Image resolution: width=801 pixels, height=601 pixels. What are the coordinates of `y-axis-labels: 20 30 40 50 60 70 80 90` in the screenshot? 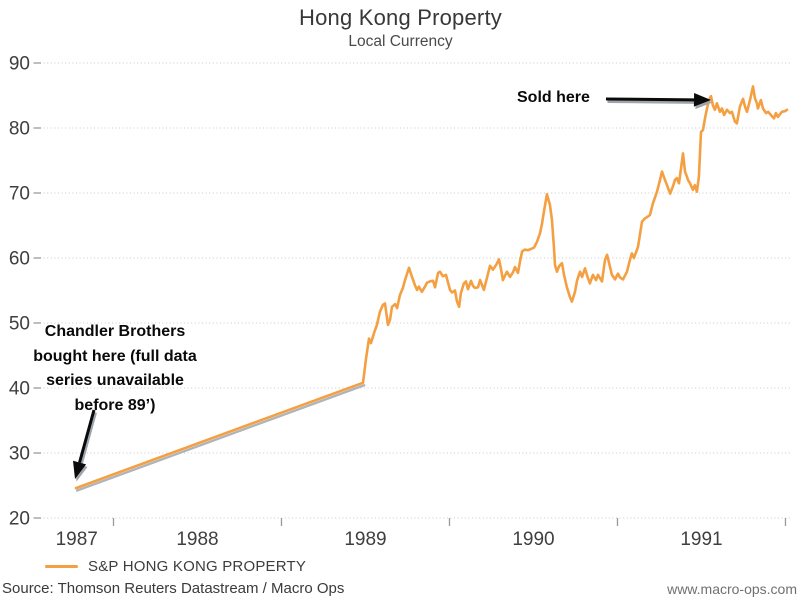 It's located at (19, 292).